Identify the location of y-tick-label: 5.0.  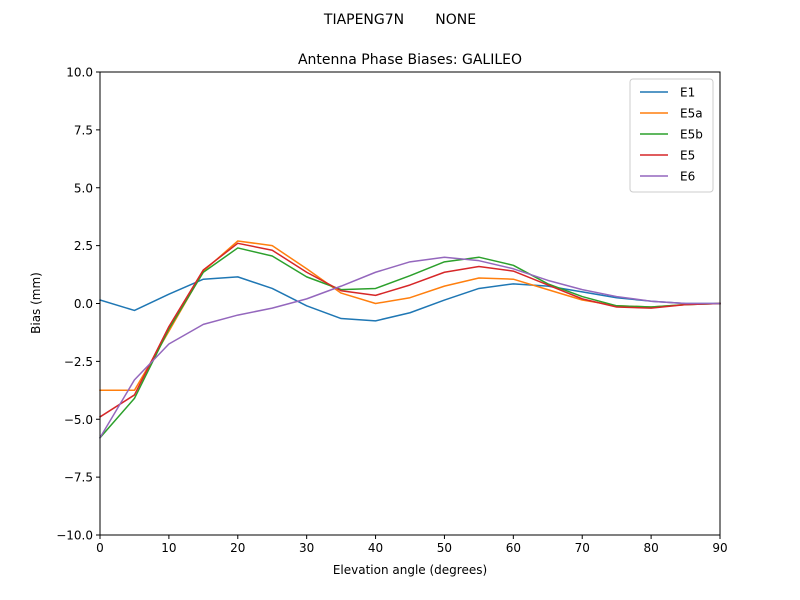
(83, 188).